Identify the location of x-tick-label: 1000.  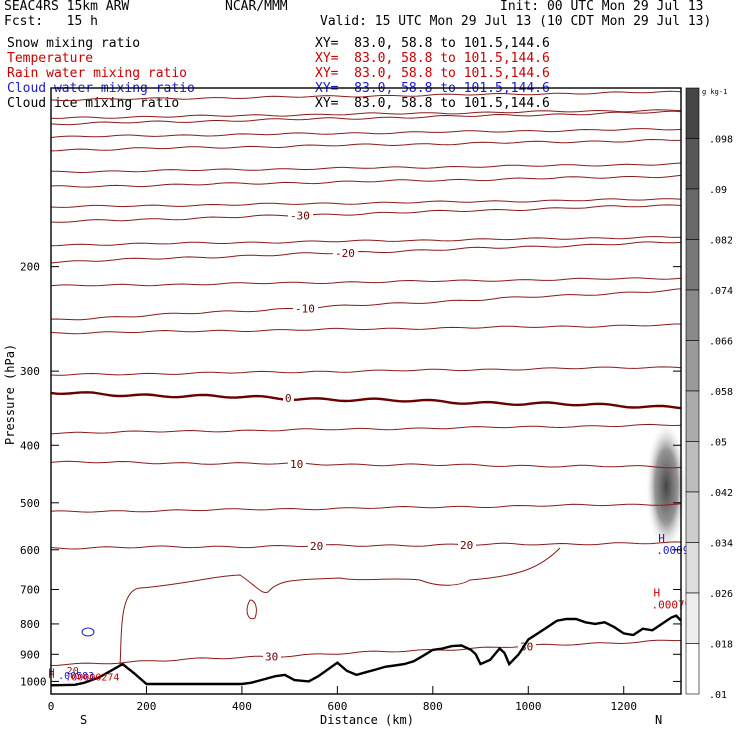
(528, 706).